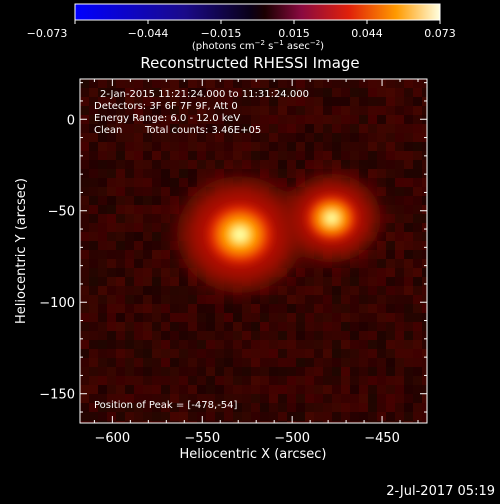  Describe the element at coordinates (204, 94) in the screenshot. I see `annotation-time-range: 2-Jan-2015 11:21:24.000 to 11:31:24.000` at that location.